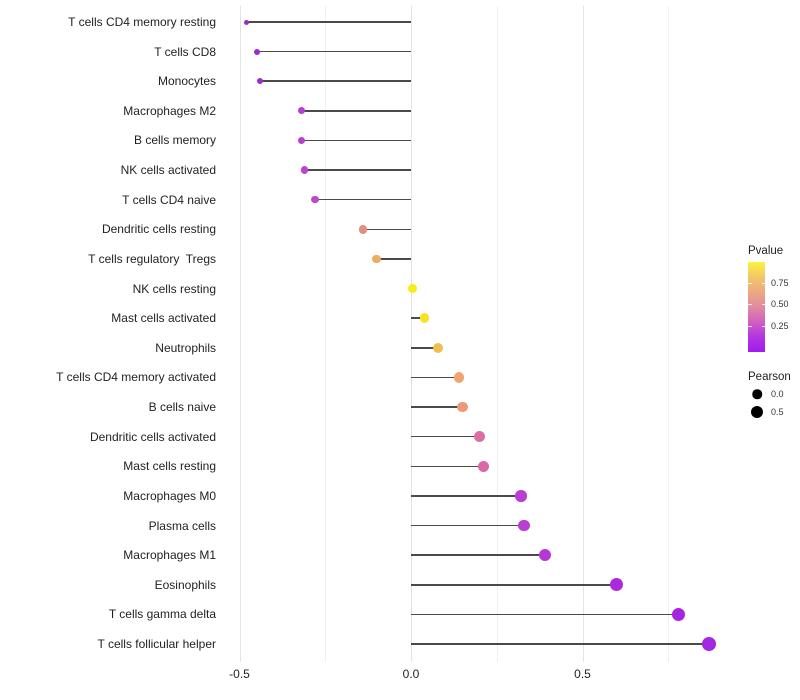  I want to click on x-axis-tick-label: -0.5, so click(239, 674).